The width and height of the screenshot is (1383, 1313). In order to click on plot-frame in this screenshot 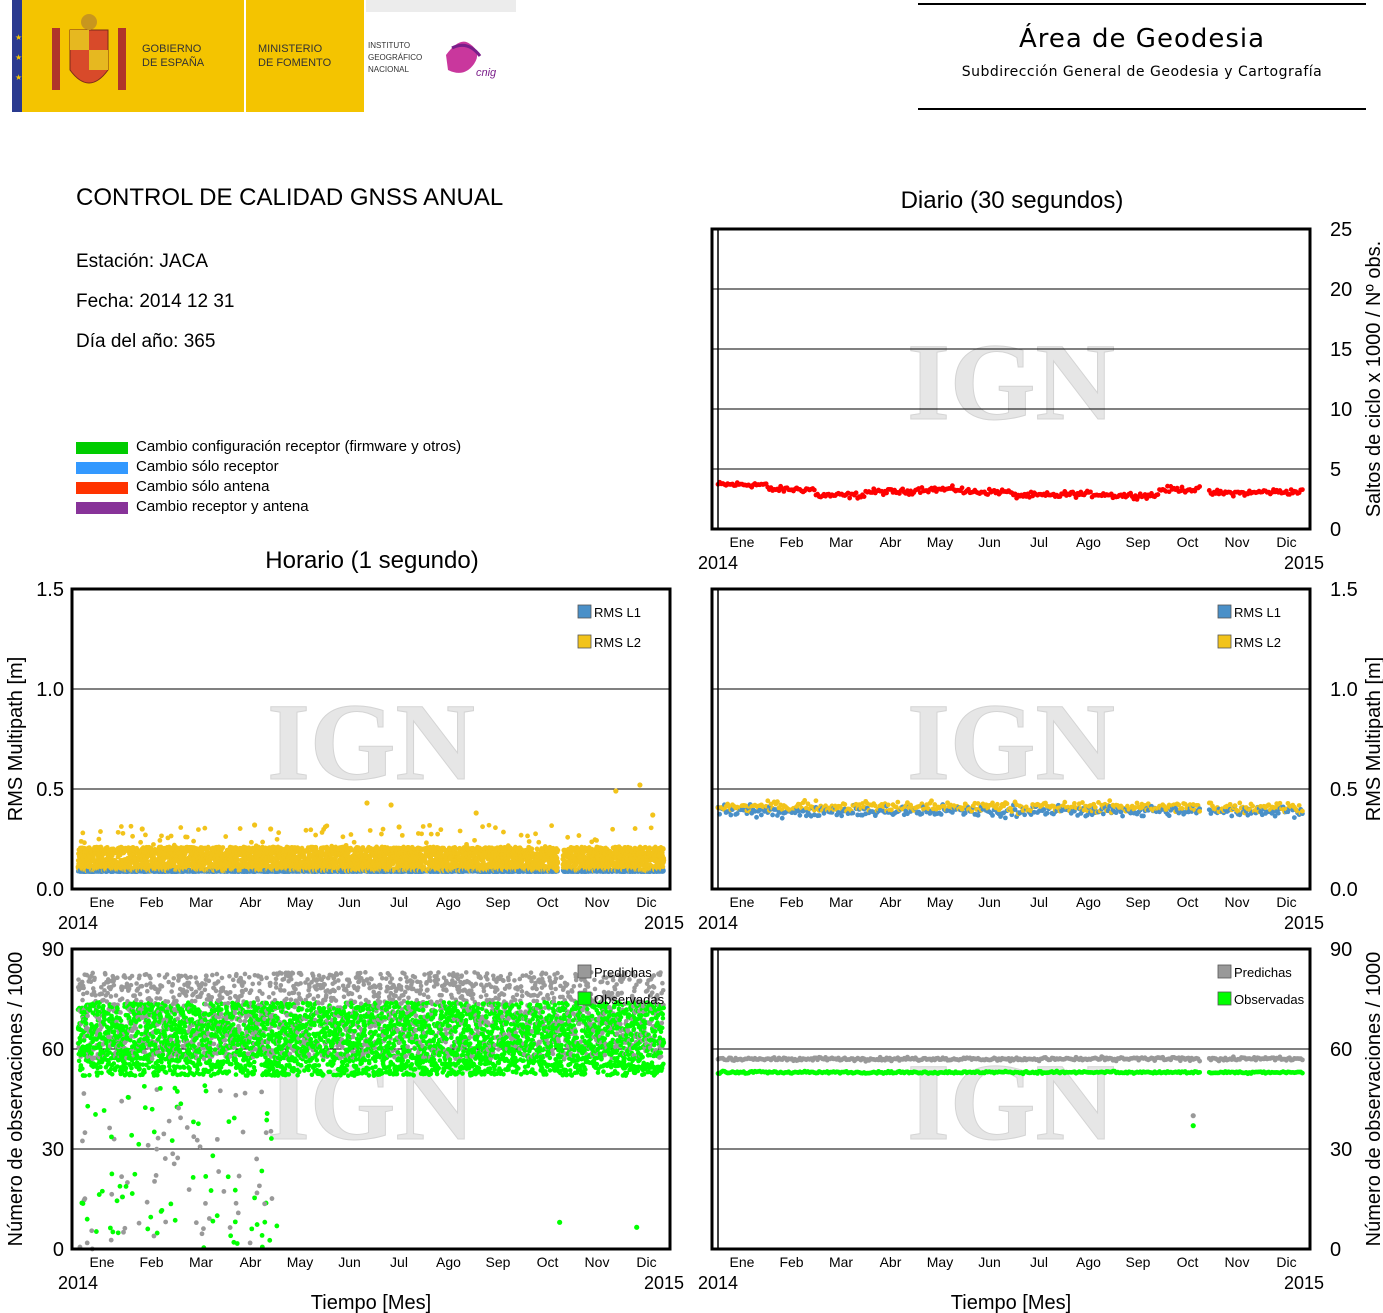, I will do `click(1011, 379)`.